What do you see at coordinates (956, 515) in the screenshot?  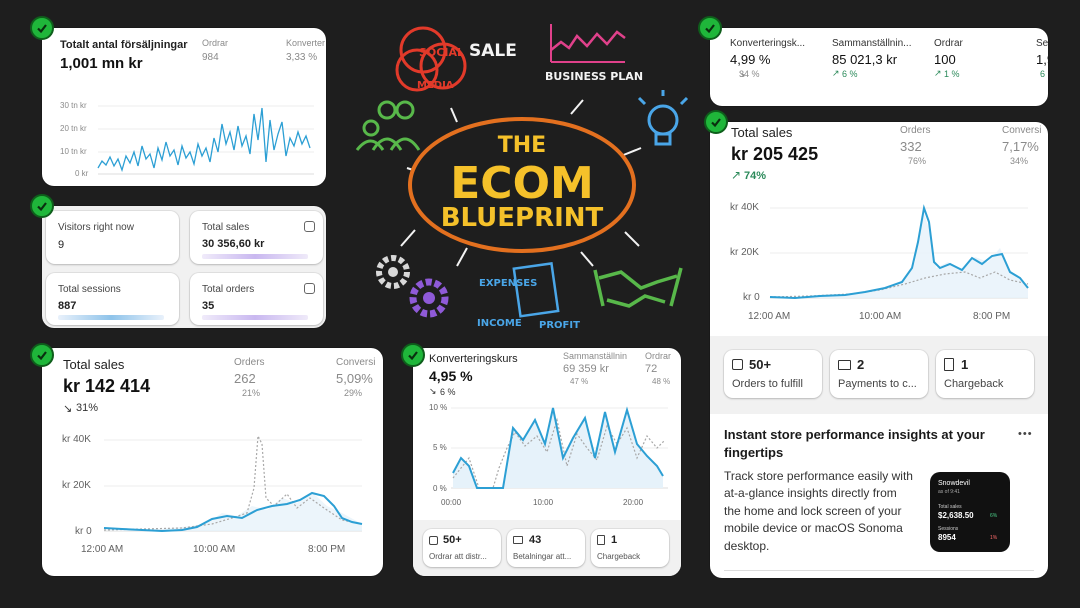 I see `widget-sales-value: $2,638.50` at bounding box center [956, 515].